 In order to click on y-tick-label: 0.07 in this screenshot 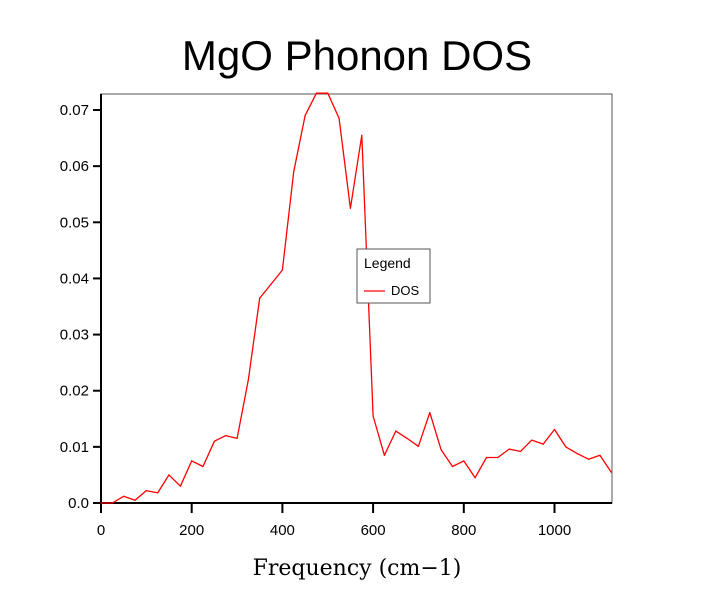, I will do `click(74, 110)`.